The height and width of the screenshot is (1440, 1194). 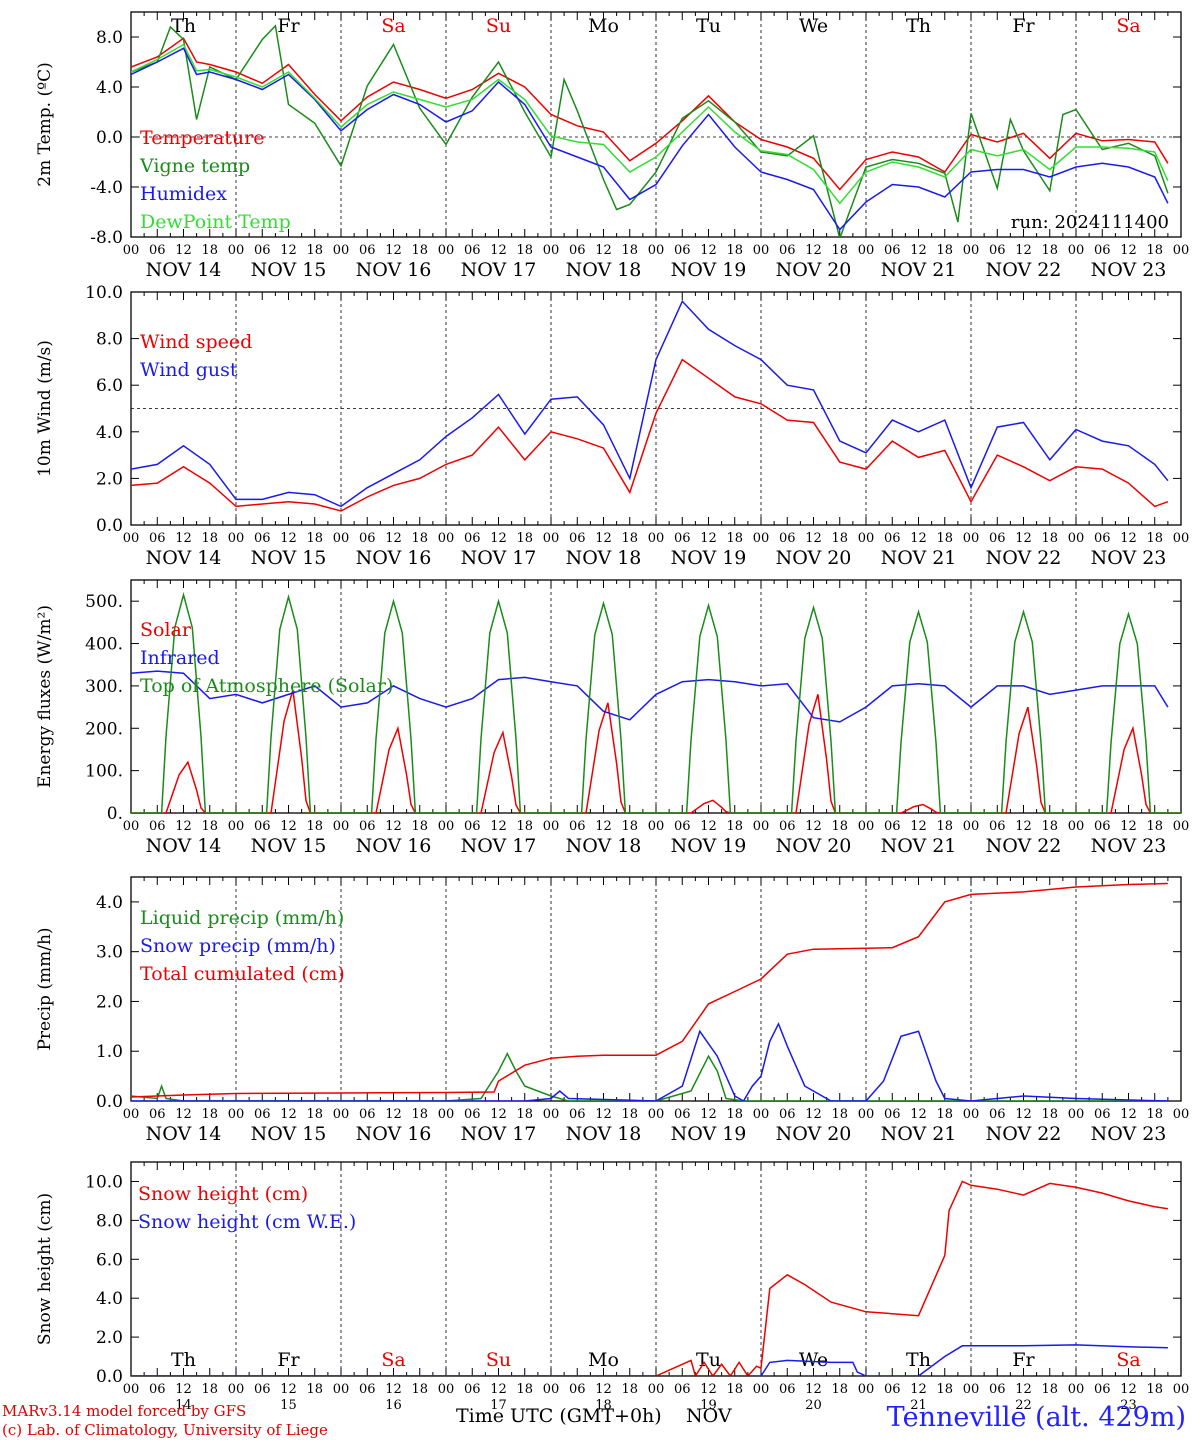 I want to click on y-axis-title: Snow height (cm), so click(x=45, y=1269).